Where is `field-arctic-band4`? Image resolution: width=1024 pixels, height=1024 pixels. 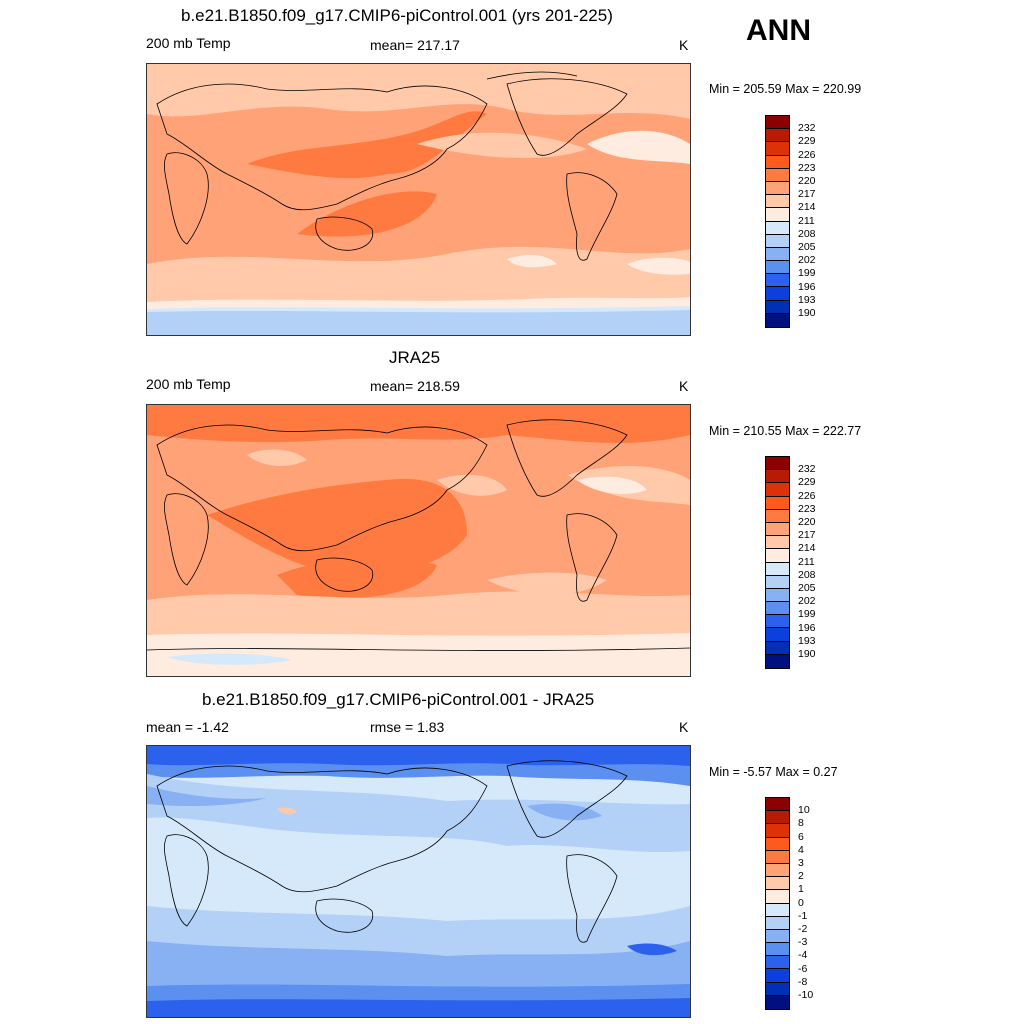 field-arctic-band4 is located at coordinates (418, 756).